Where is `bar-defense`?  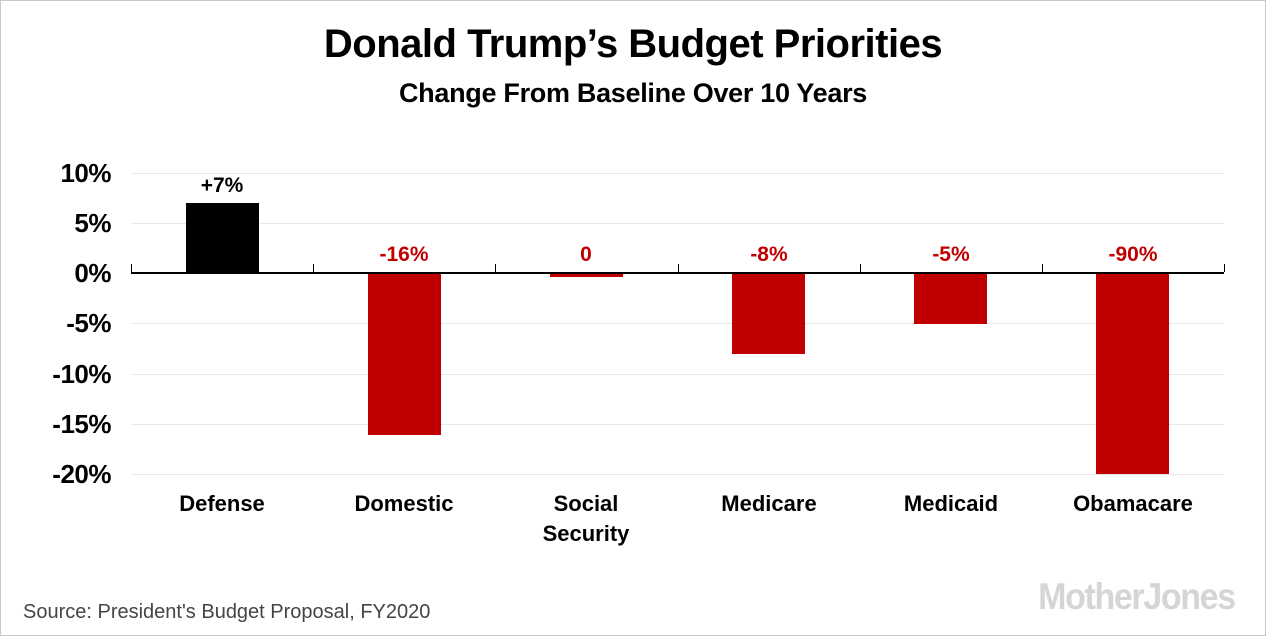
bar-defense is located at coordinates (222, 238).